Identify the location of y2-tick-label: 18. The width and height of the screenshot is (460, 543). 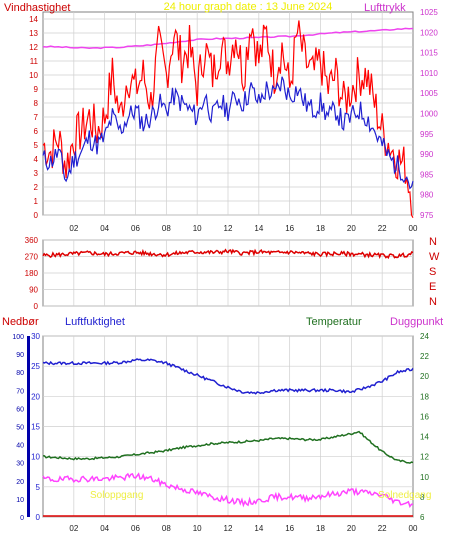
(424, 396).